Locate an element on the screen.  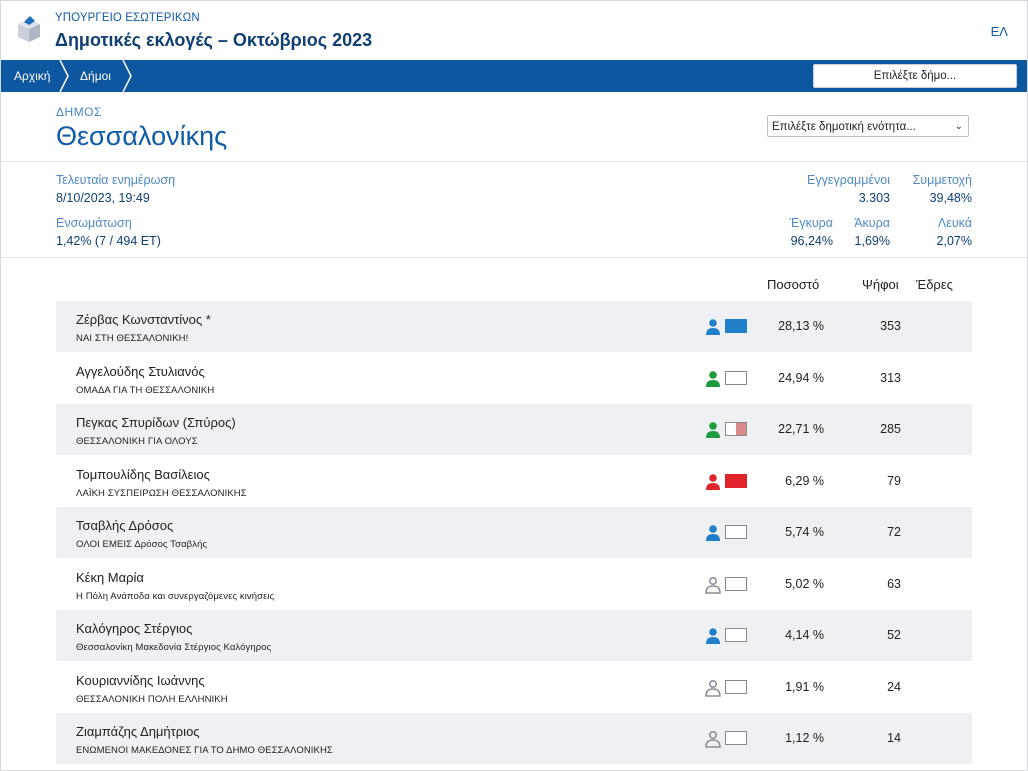
vote-count: 72 is located at coordinates (894, 532).